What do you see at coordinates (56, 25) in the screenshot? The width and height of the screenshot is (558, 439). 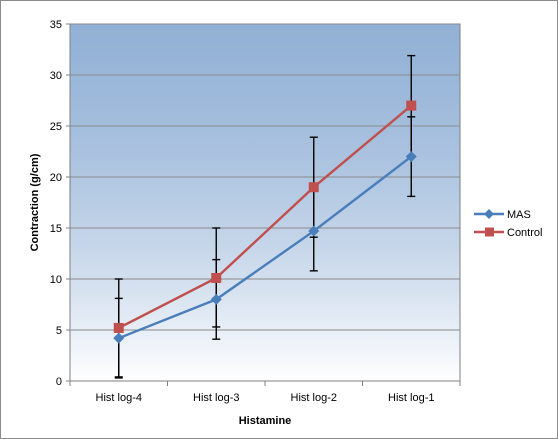 I see `y-tick-label: 35` at bounding box center [56, 25].